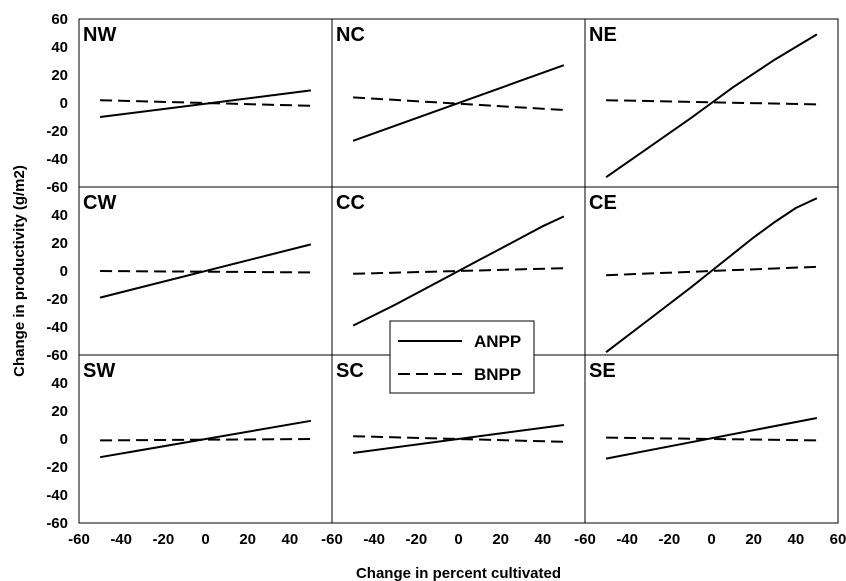 This screenshot has height=581, width=846. What do you see at coordinates (350, 371) in the screenshot?
I see `panel-label: SC` at bounding box center [350, 371].